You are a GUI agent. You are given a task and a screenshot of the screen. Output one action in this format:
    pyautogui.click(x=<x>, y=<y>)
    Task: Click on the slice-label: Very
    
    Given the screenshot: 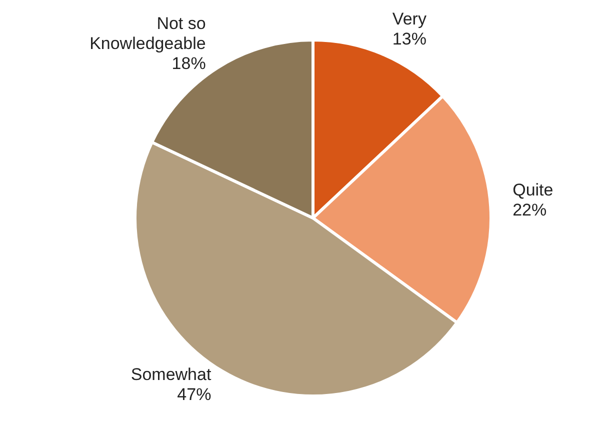 What is the action you would take?
    pyautogui.click(x=409, y=18)
    